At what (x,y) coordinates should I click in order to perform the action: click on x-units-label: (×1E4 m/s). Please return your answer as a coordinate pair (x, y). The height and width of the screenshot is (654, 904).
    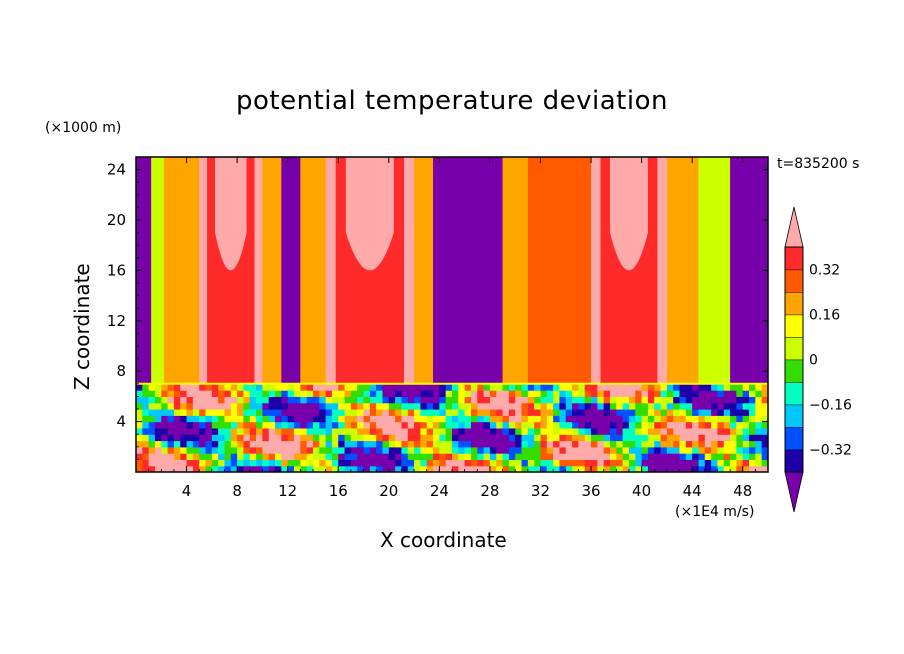
    Looking at the image, I should click on (715, 512).